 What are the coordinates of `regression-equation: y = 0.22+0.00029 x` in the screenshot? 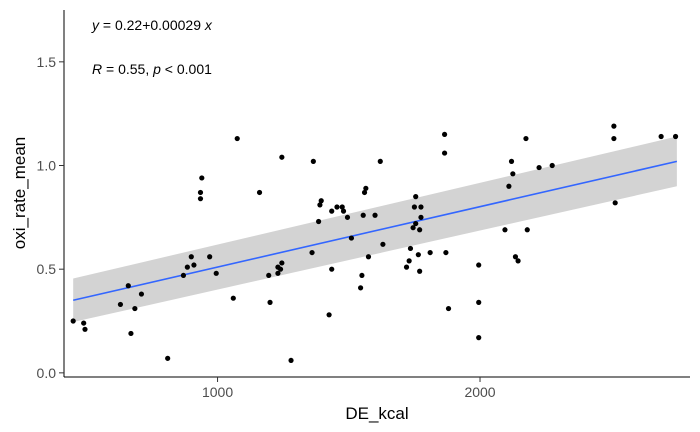 It's located at (152, 25).